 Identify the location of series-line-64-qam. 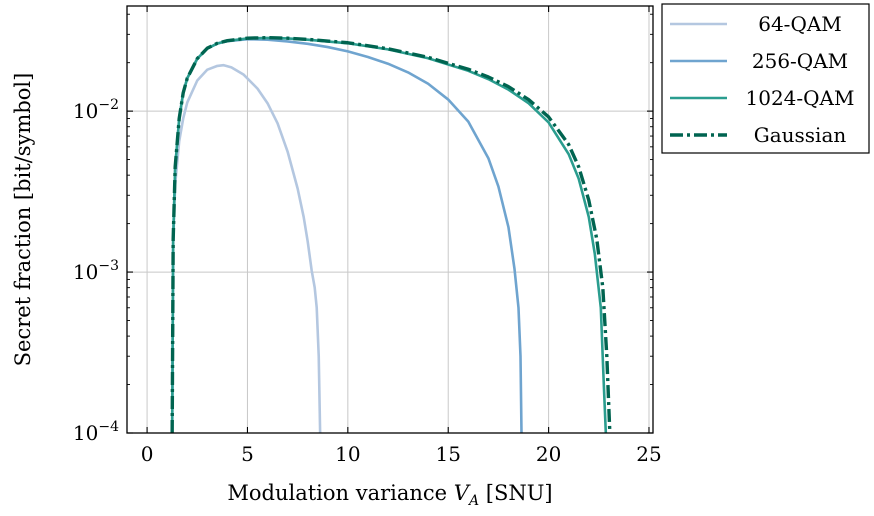
(246, 248).